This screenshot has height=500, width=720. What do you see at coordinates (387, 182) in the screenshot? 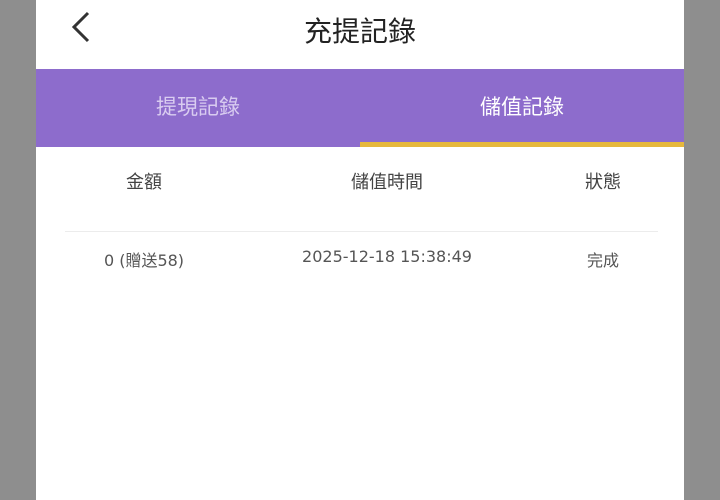
I see `column-deposit-time: 儲值時間` at bounding box center [387, 182].